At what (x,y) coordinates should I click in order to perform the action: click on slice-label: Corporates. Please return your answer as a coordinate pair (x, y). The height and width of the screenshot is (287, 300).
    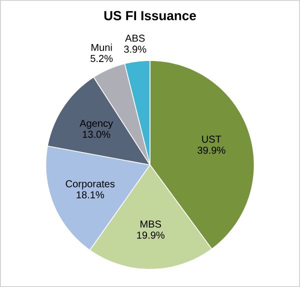
    Looking at the image, I should click on (90, 185).